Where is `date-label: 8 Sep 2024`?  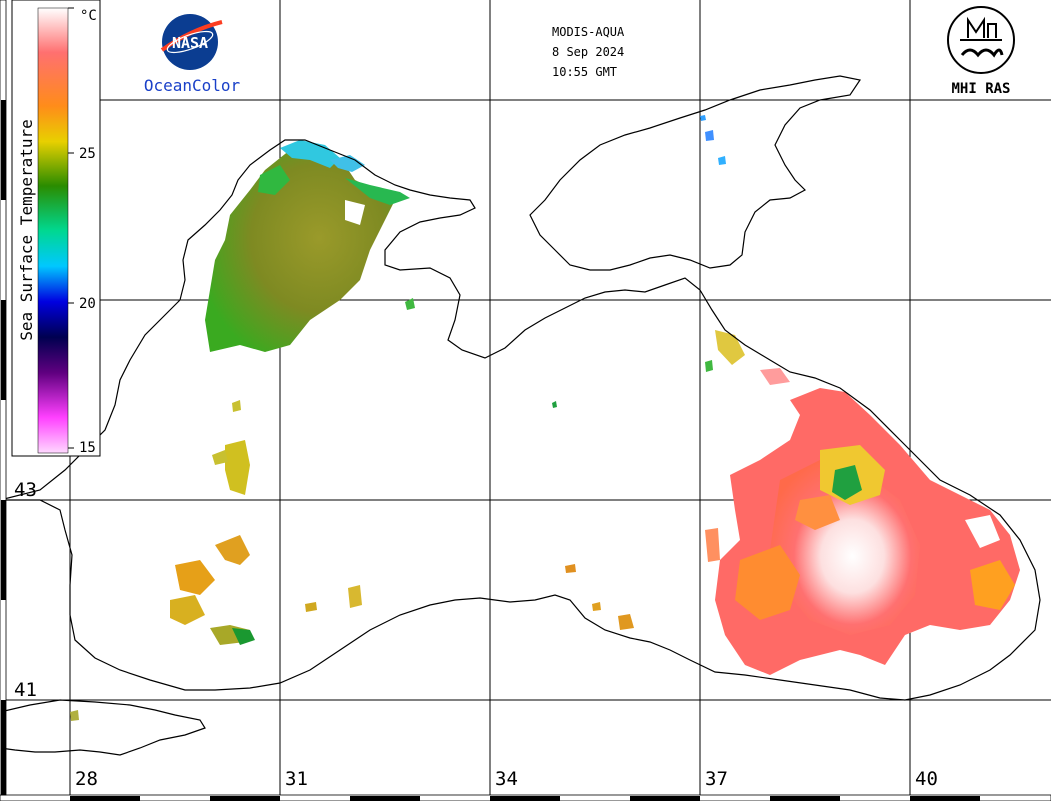
date-label: 8 Sep 2024 is located at coordinates (588, 52).